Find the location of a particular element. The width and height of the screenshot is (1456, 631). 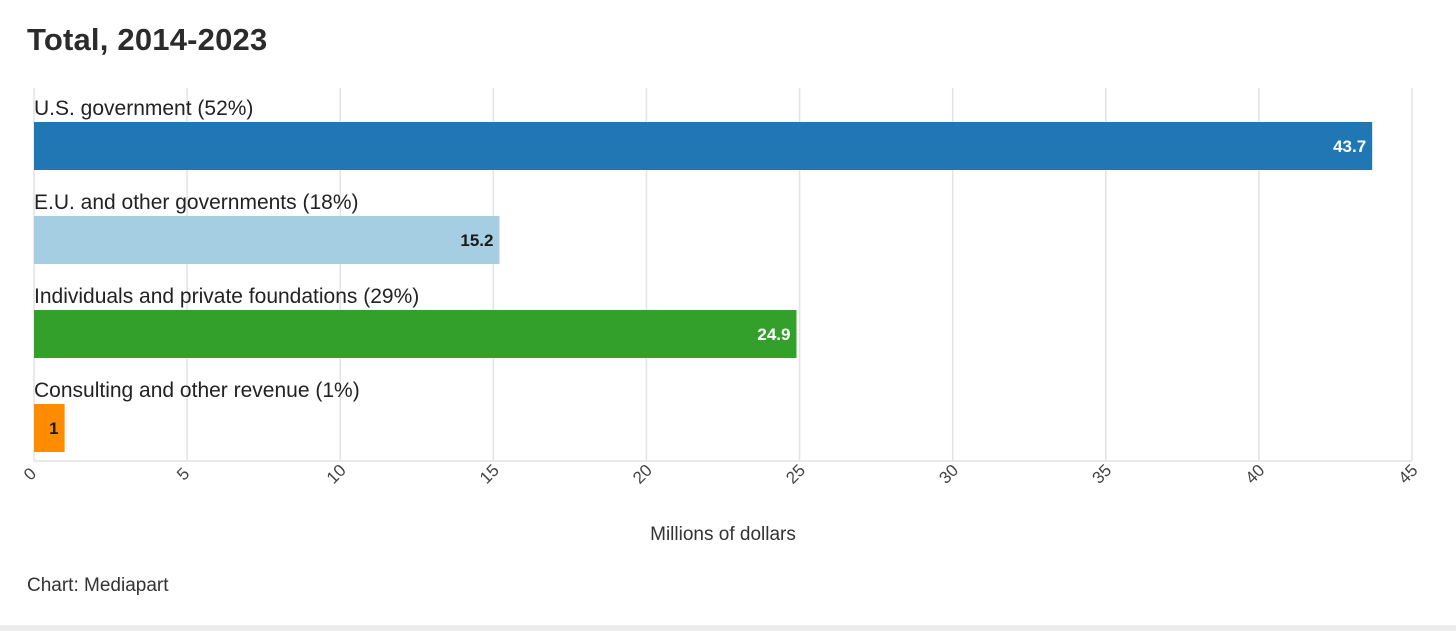

bar-value-label: 15.2 is located at coordinates (476, 240).